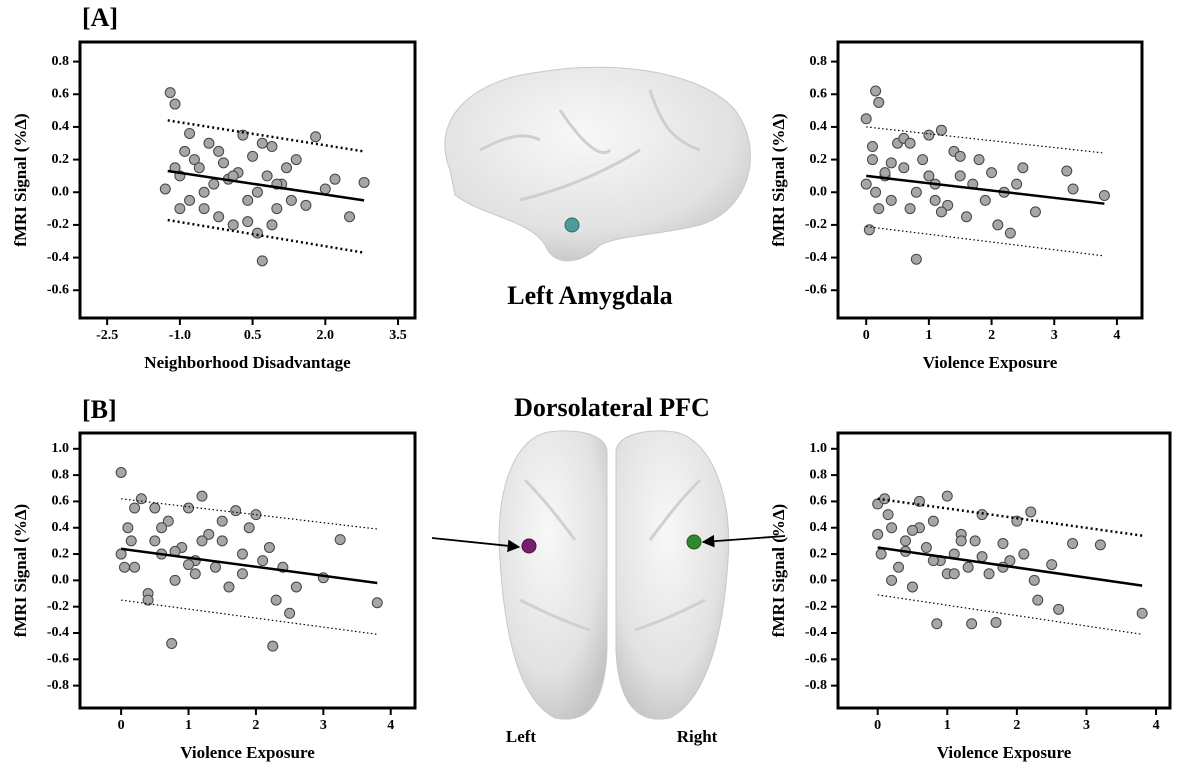 The image size is (1185, 768). What do you see at coordinates (819, 126) in the screenshot?
I see `y-tick-label: 0.4` at bounding box center [819, 126].